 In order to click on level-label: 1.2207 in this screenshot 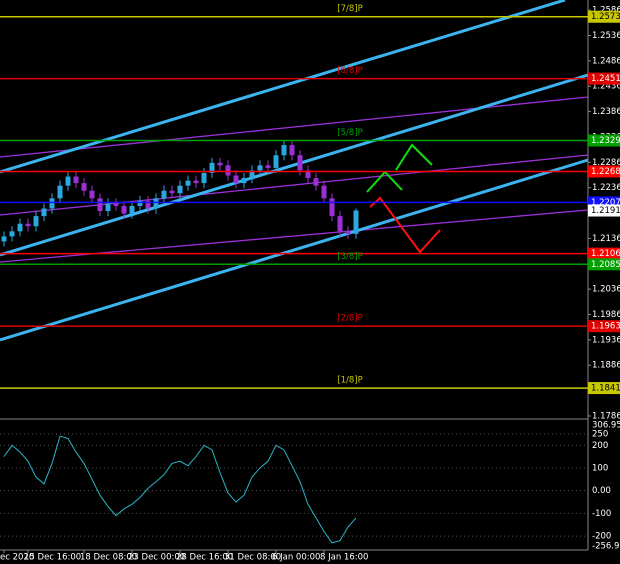, I will do `click(605, 203)`.